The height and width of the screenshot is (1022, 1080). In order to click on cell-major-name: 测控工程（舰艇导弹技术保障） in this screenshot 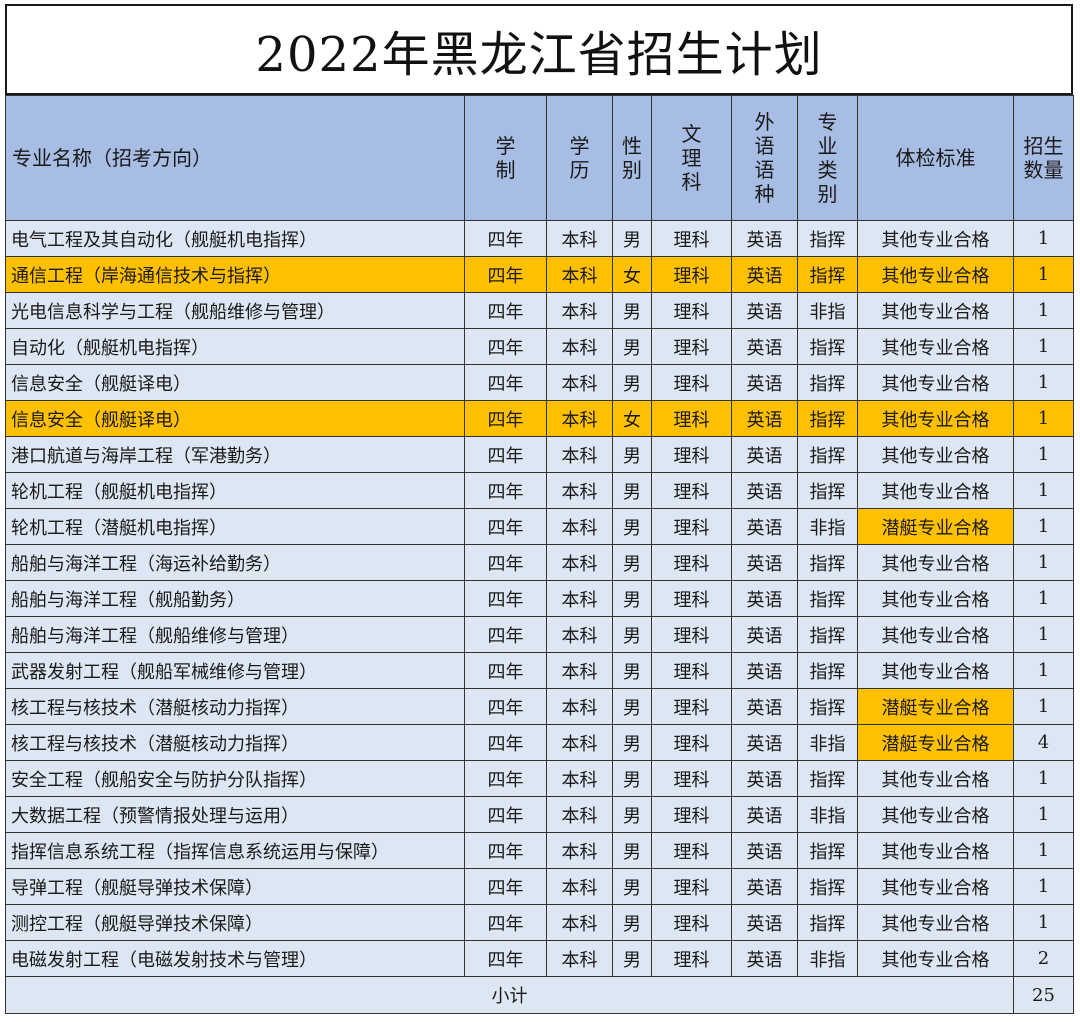, I will do `click(235, 922)`.